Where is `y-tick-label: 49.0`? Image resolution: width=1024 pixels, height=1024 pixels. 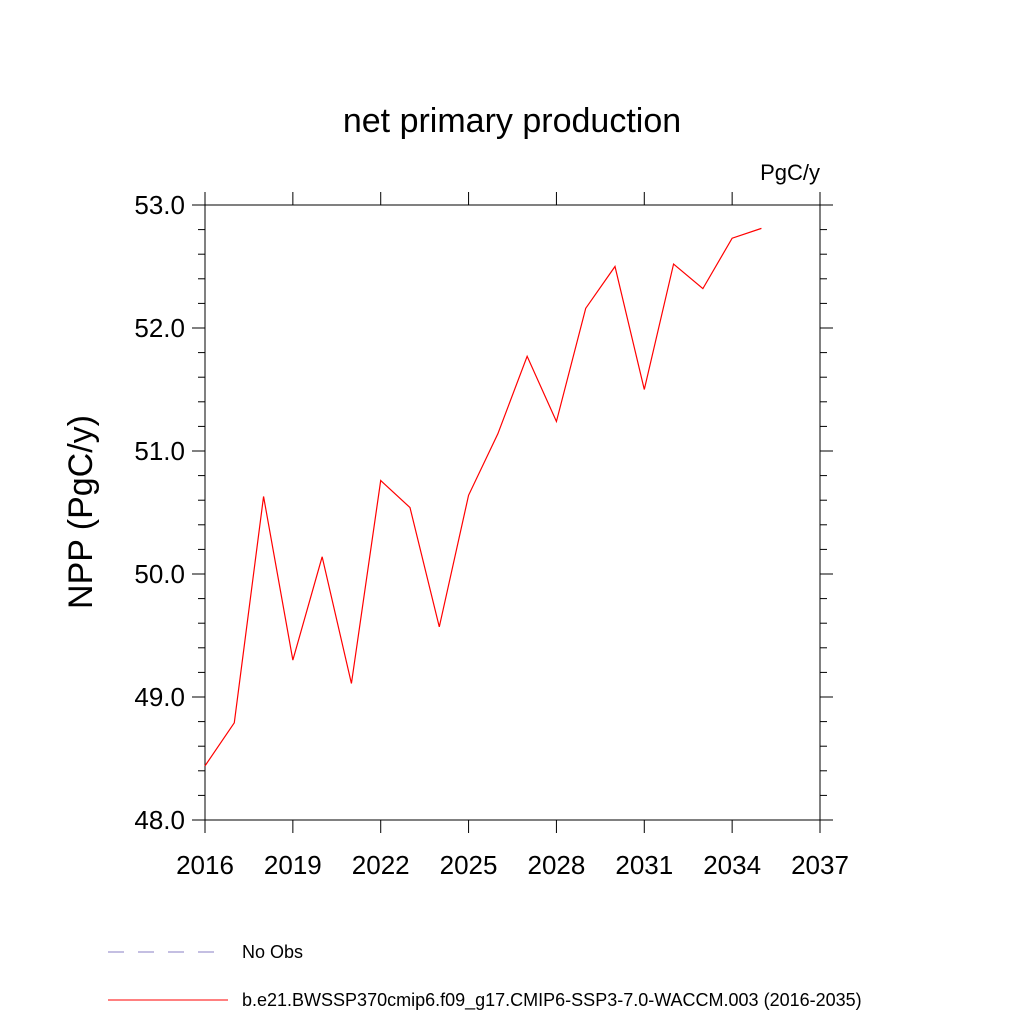 y-tick-label: 49.0 is located at coordinates (159, 697).